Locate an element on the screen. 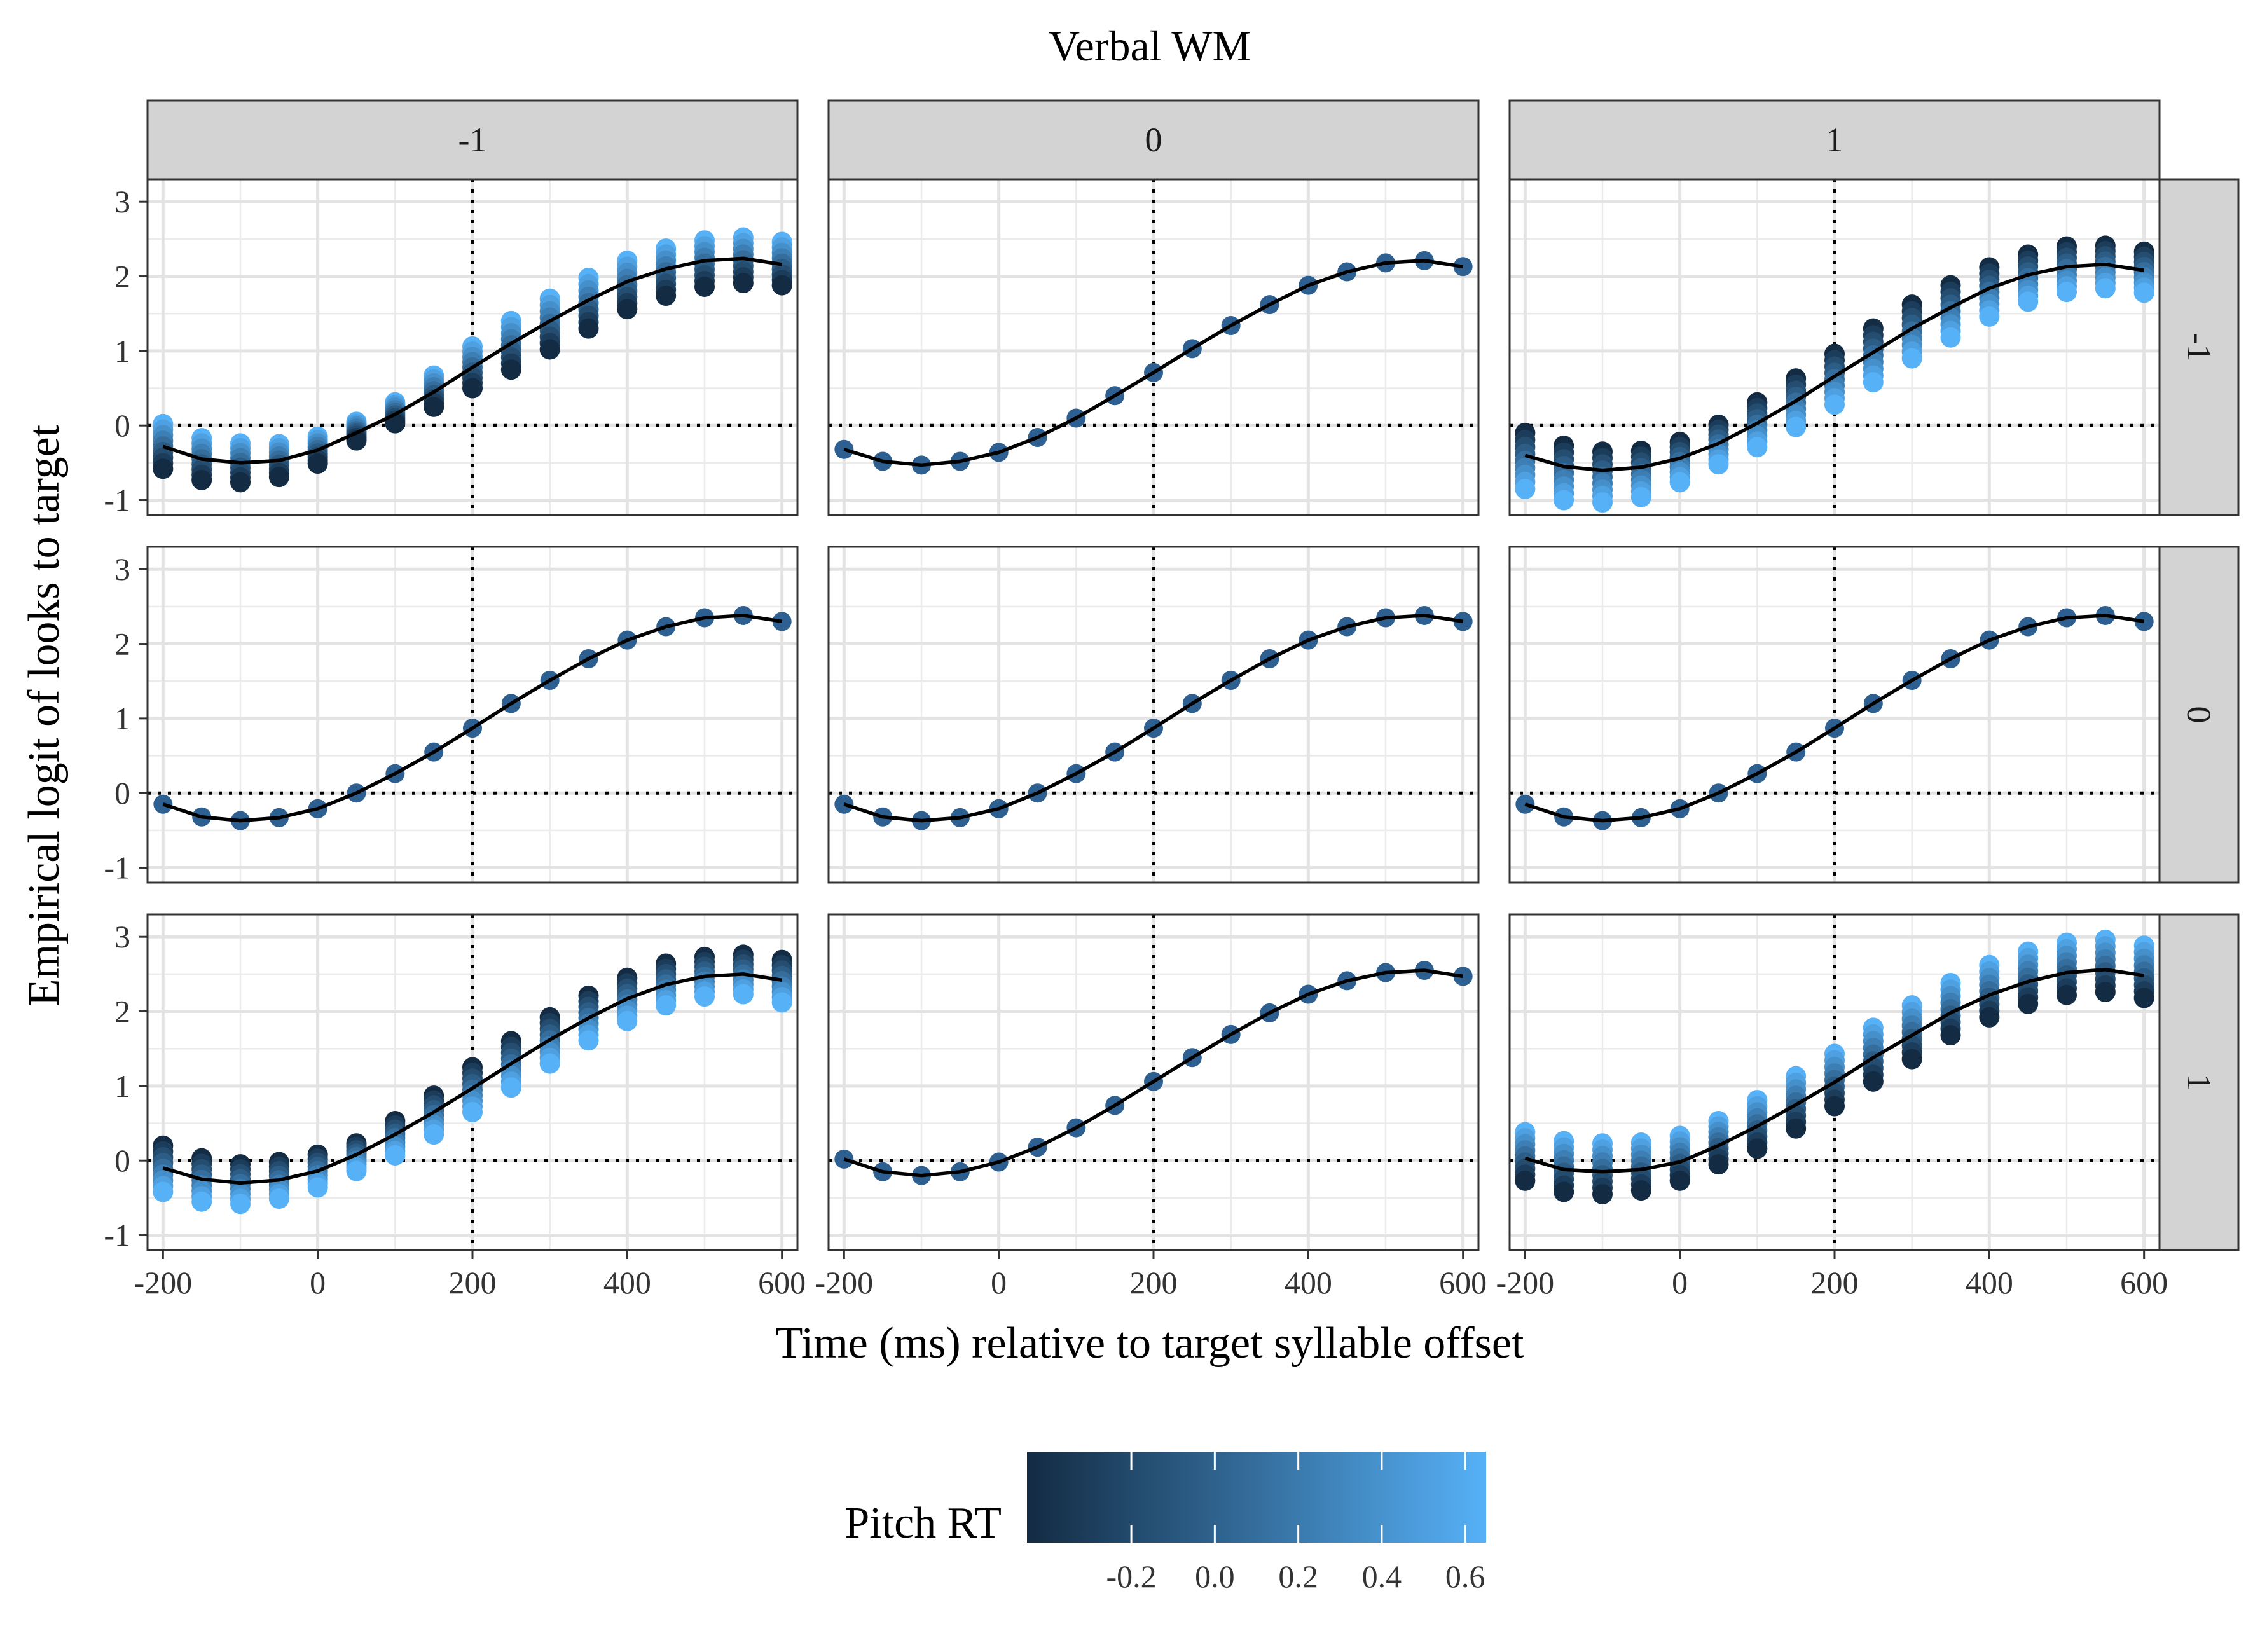  col-strip-label: 1 is located at coordinates (1834, 140).